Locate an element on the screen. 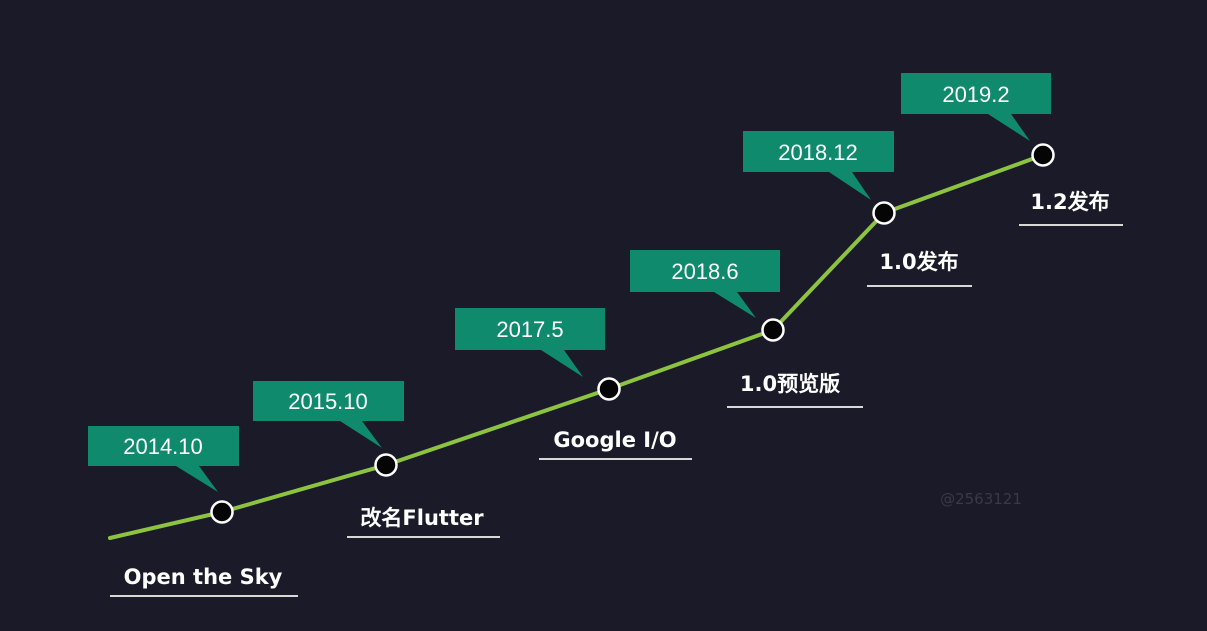 Image resolution: width=1207 pixels, height=631 pixels. milestone-label-5: 1.2发布 is located at coordinates (1069, 202).